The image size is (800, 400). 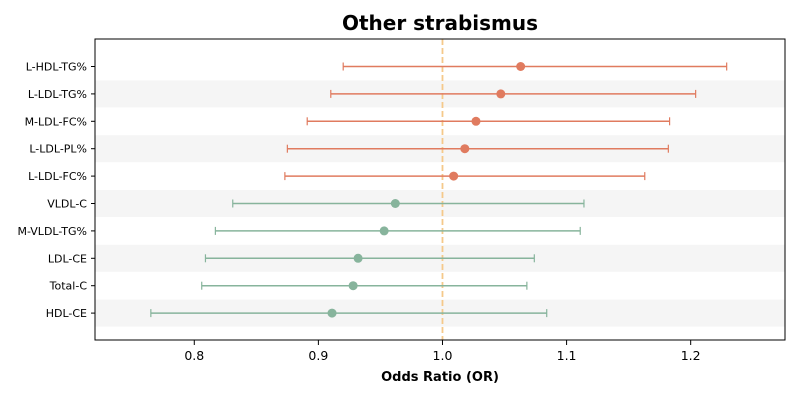 What do you see at coordinates (56, 67) in the screenshot?
I see `y-tick-label: L-HDL-TG%` at bounding box center [56, 67].